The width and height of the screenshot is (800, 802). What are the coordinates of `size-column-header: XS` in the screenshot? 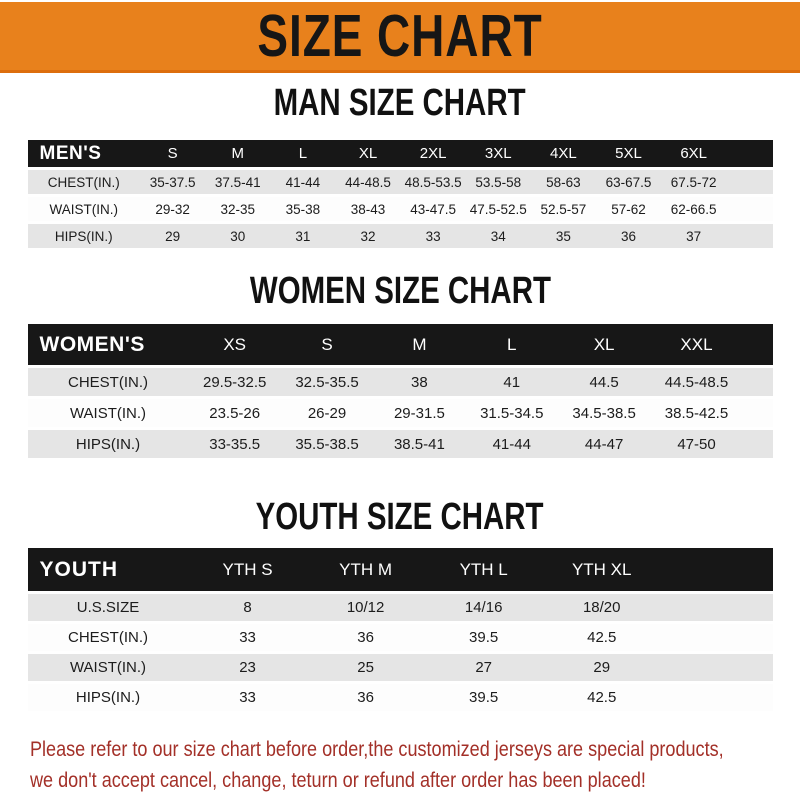 It's located at (234, 344).